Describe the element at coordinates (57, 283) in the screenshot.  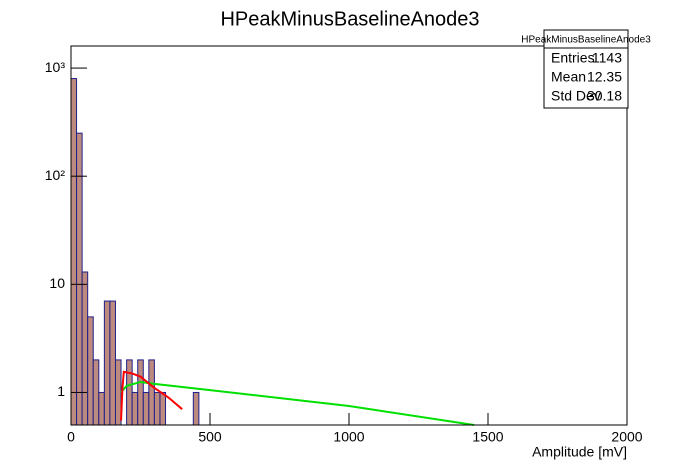
I see `y-tick-label: 10` at that location.